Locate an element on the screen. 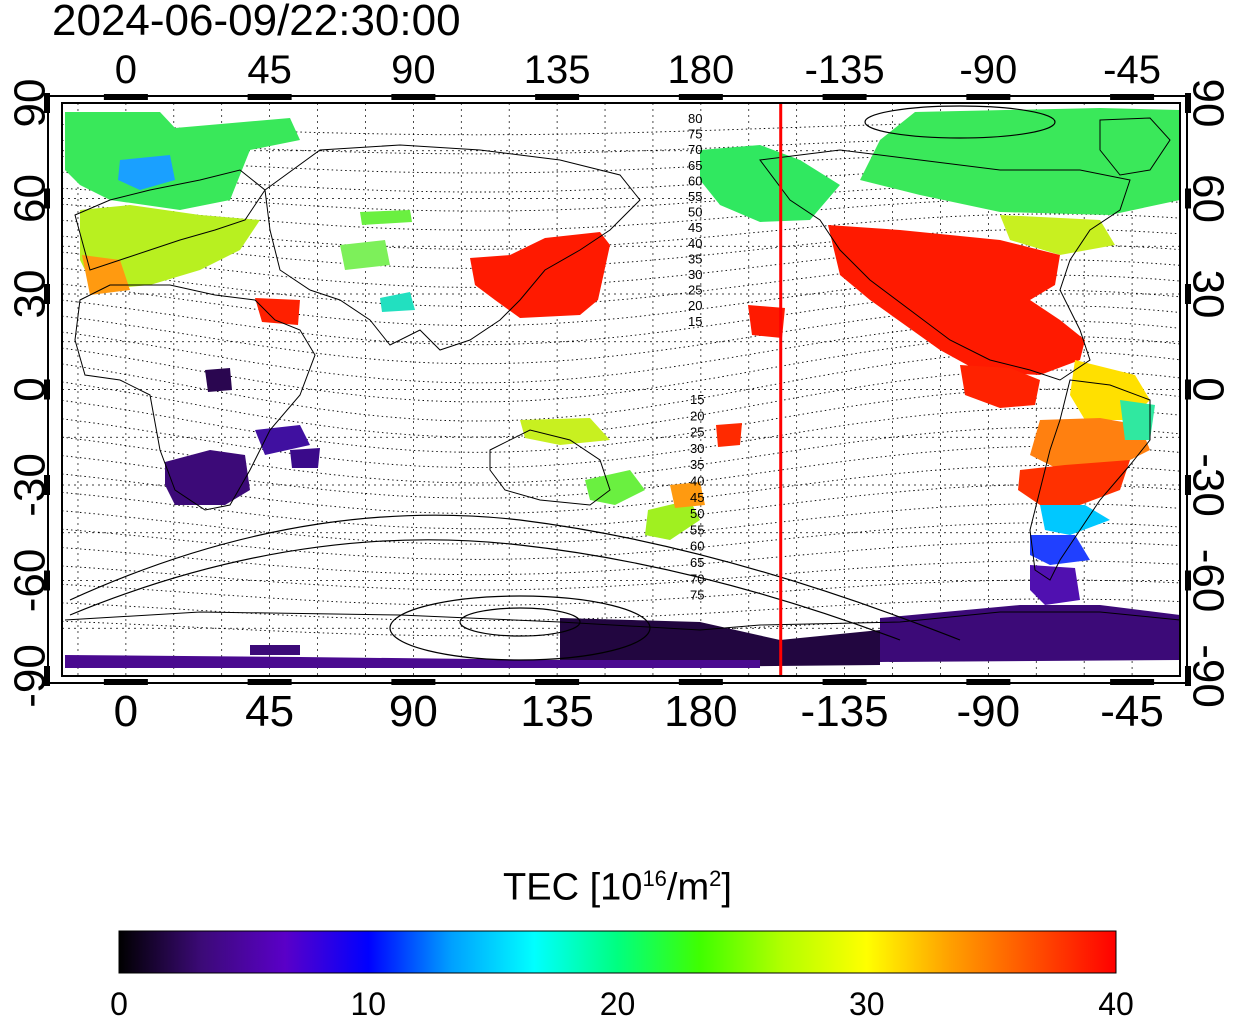  coast-antarctica is located at coordinates (622, 621).